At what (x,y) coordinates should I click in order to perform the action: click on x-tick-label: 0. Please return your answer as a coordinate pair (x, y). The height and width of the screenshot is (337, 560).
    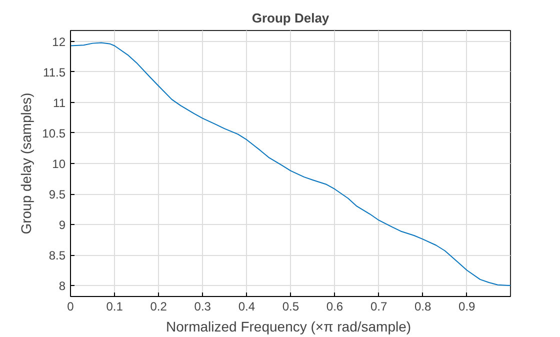
    Looking at the image, I should click on (70, 307).